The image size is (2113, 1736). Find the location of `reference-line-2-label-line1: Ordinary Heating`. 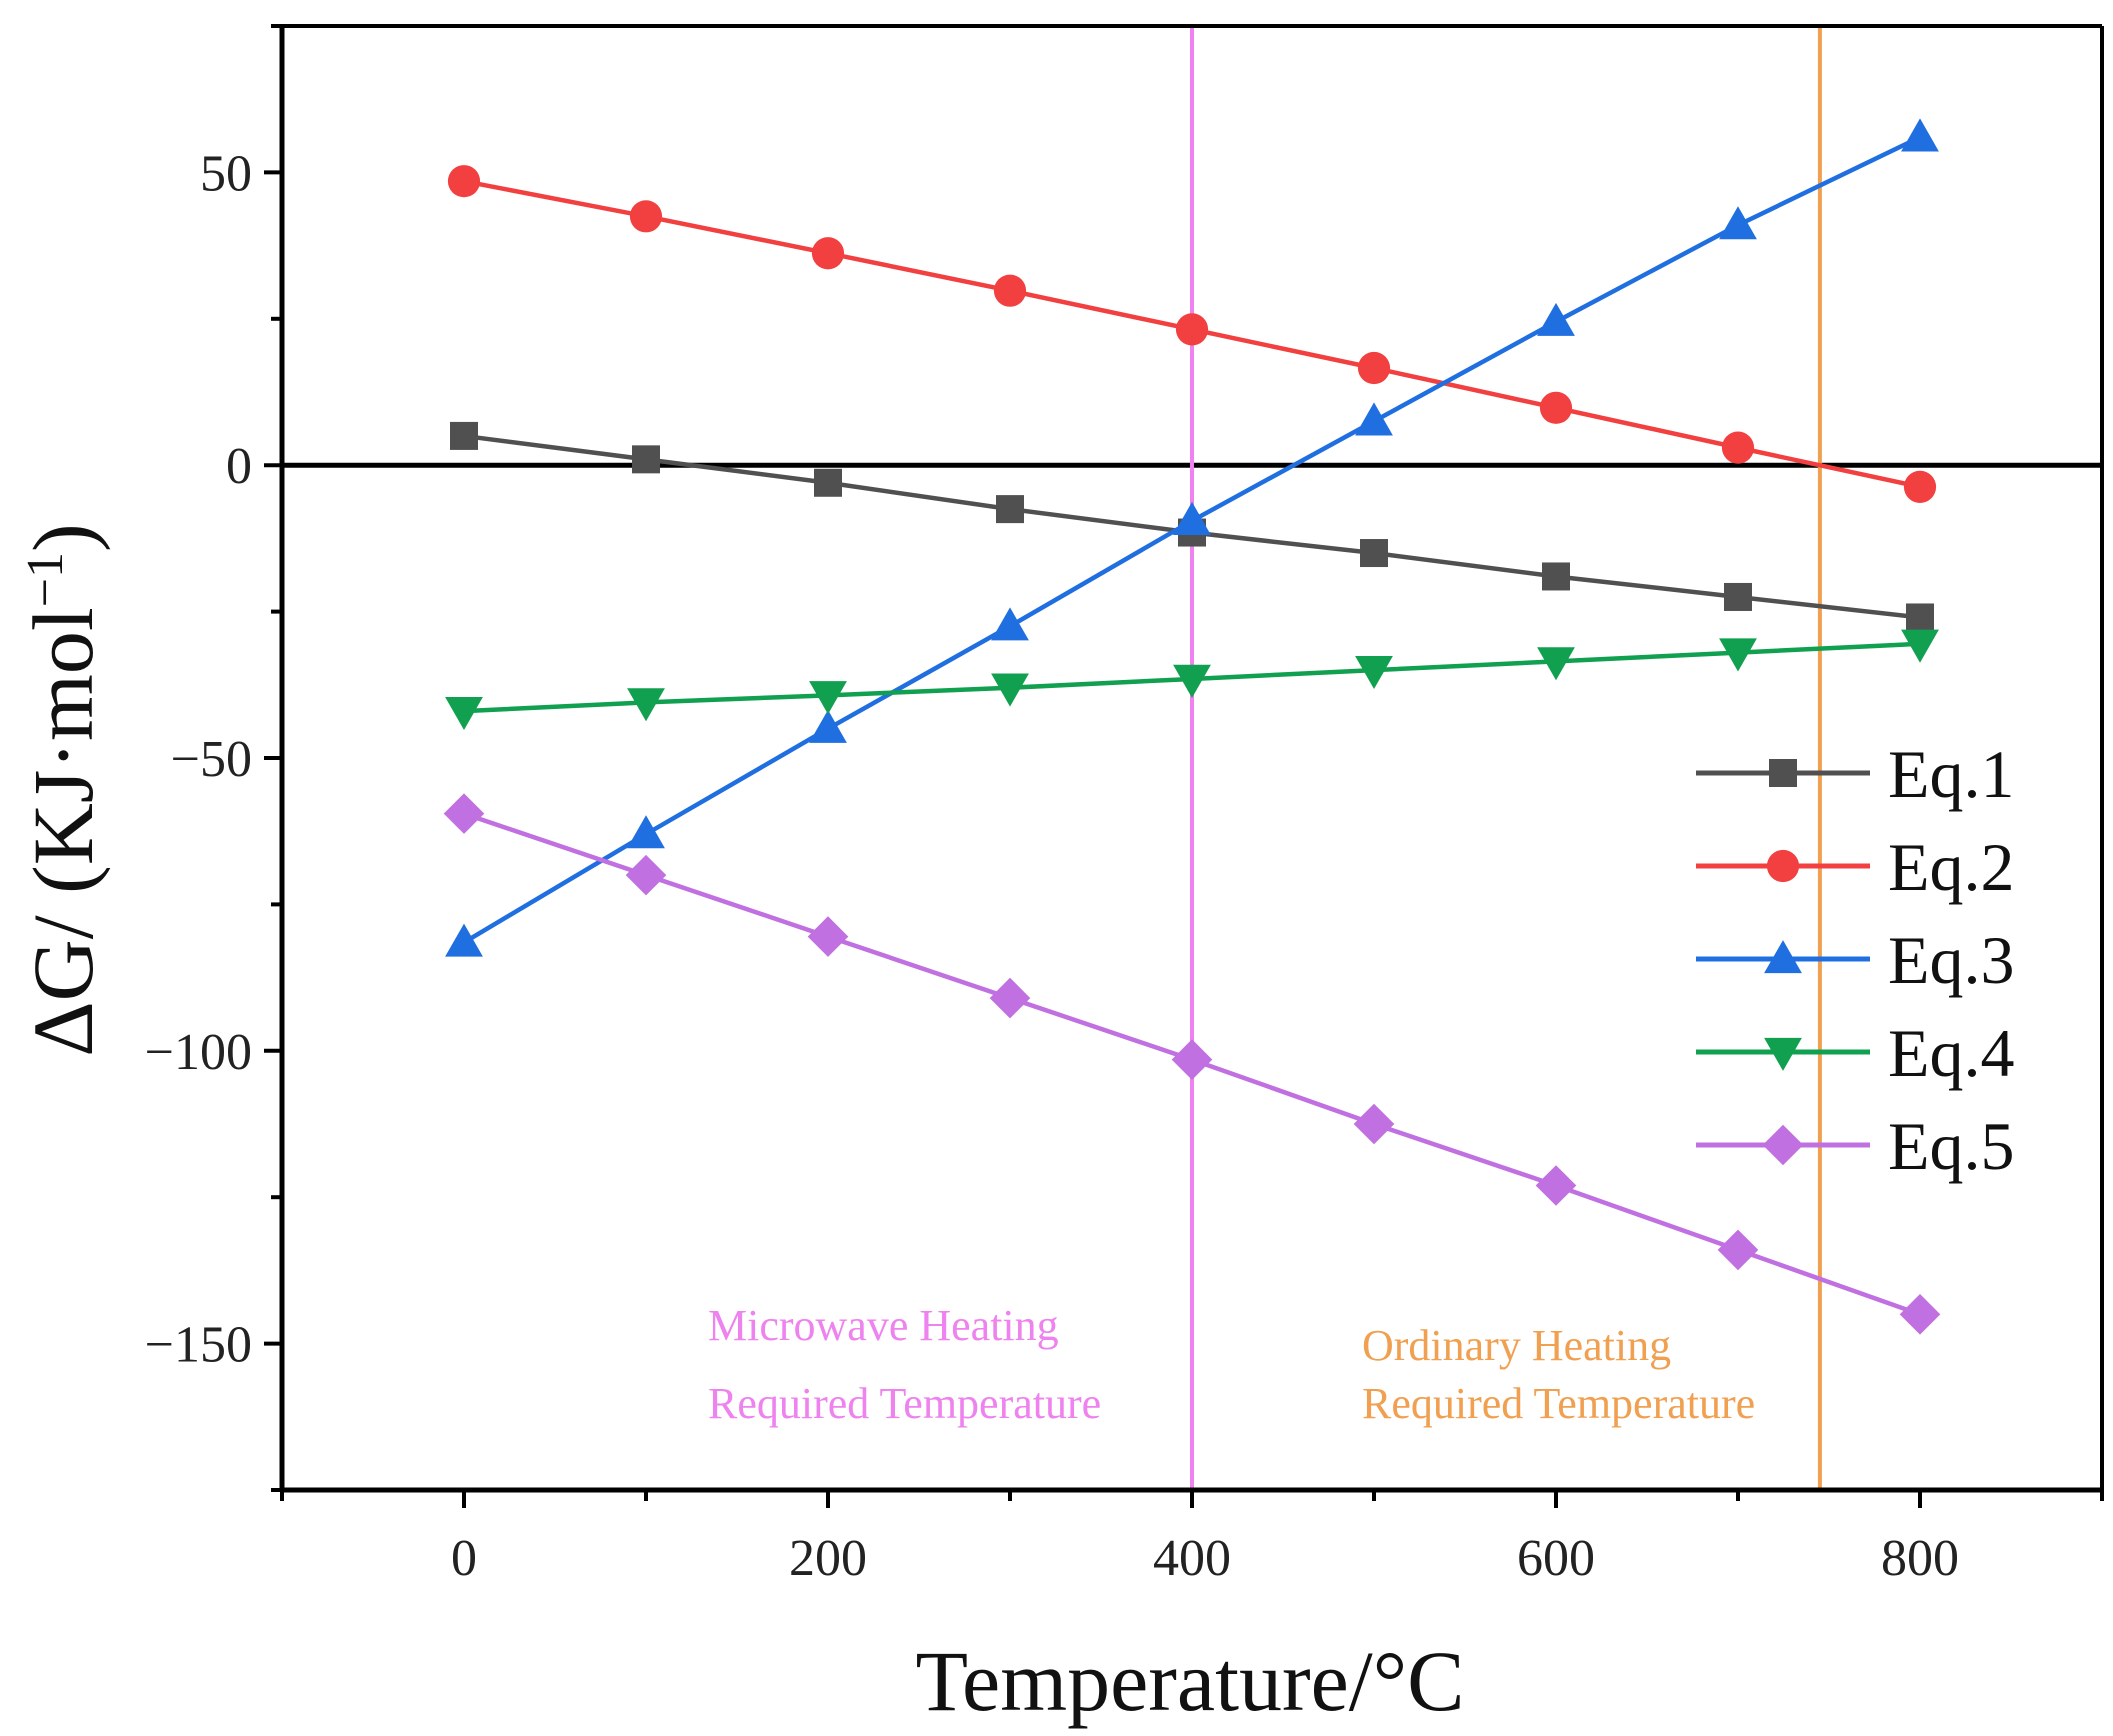

reference-line-2-label-line1: Ordinary Heating is located at coordinates (1516, 1345).